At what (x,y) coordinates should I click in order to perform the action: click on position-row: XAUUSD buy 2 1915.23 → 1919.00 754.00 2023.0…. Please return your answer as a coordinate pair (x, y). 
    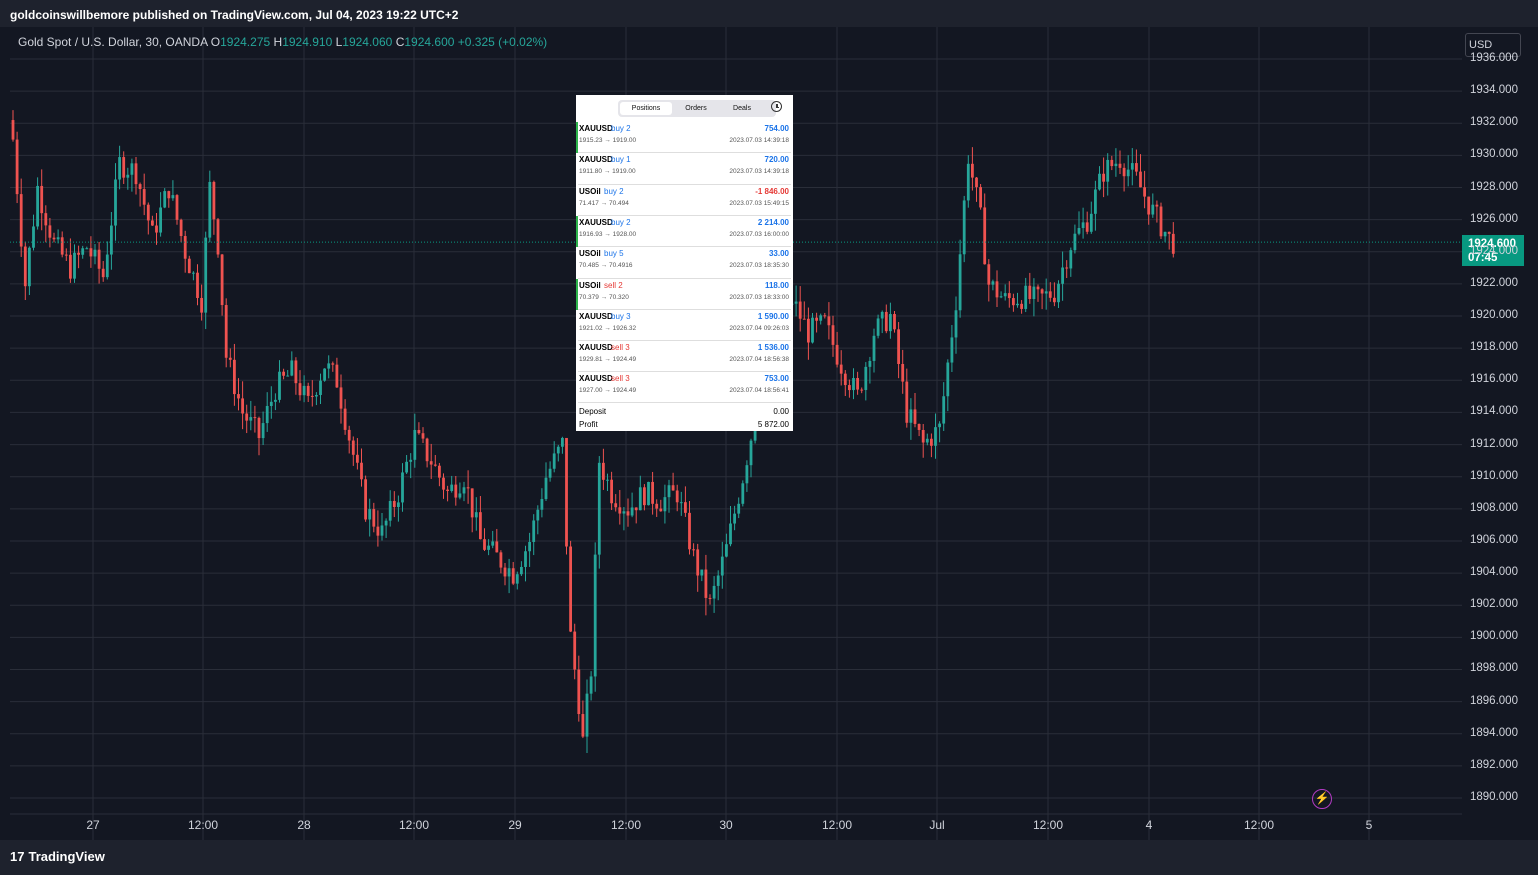
    Looking at the image, I should click on (684, 137).